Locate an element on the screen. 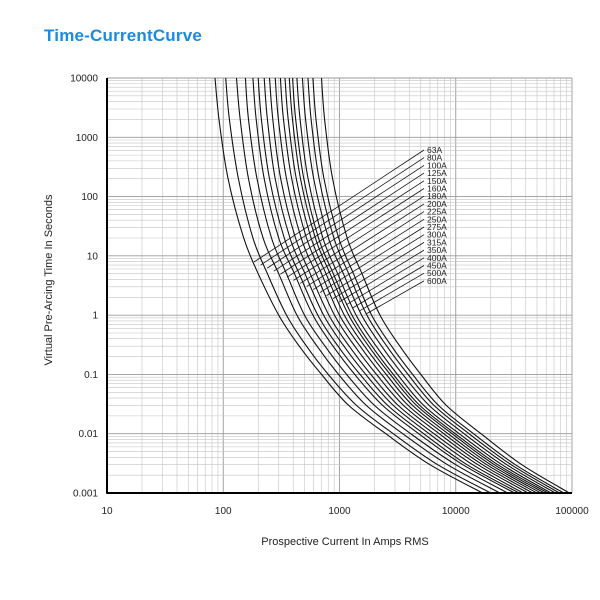 Image resolution: width=600 pixels, height=600 pixels. legend-leader-200A is located at coordinates (362, 243).